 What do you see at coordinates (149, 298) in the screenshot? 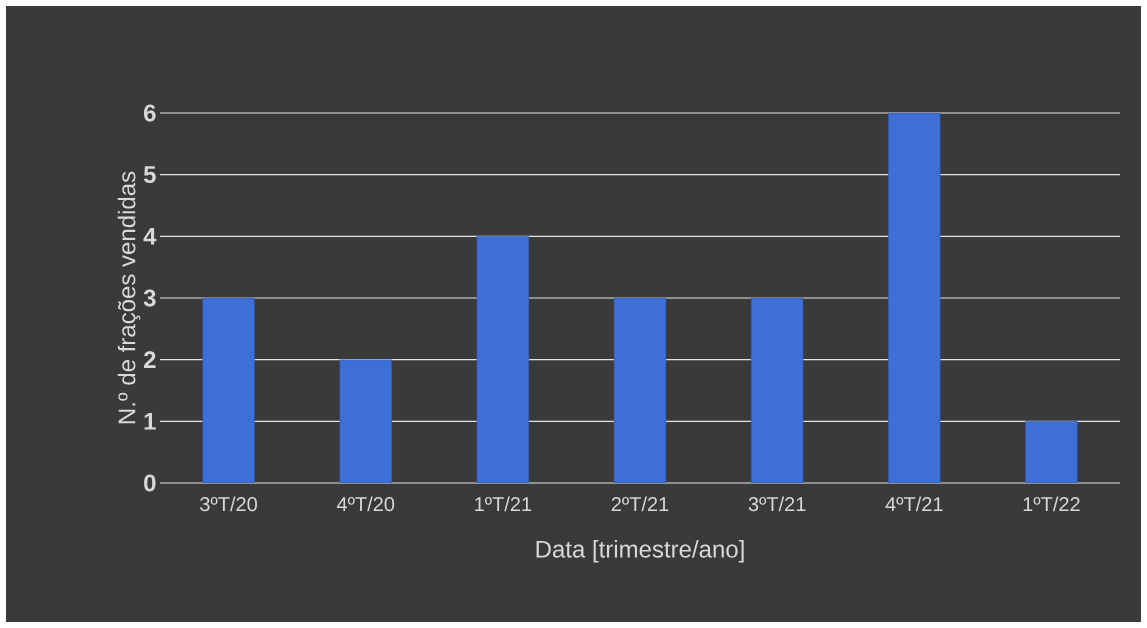
I see `y-tick-label: 3` at bounding box center [149, 298].